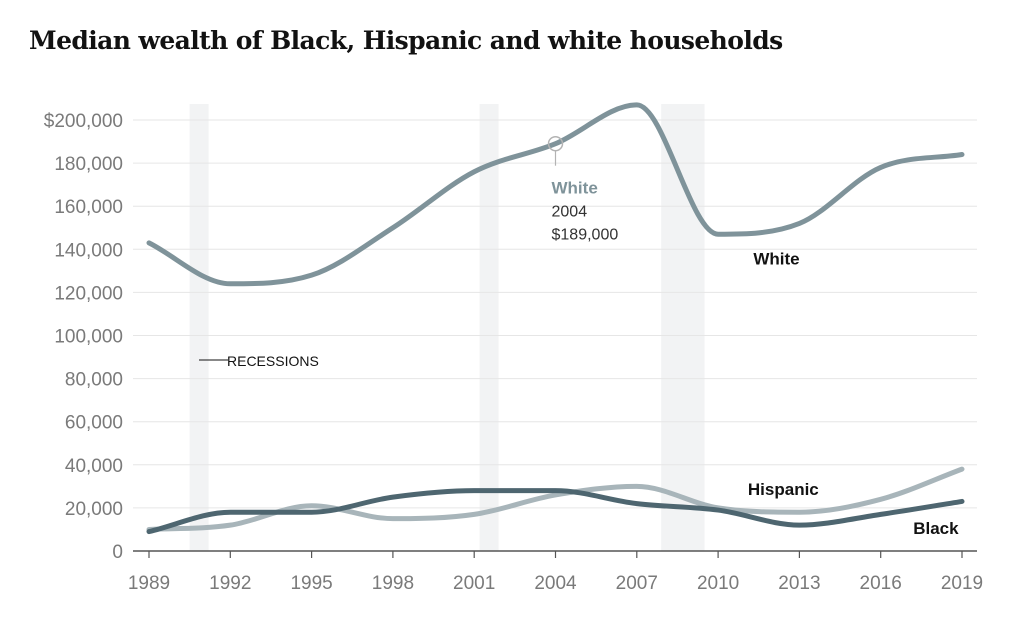 The image size is (1024, 617). I want to click on y-tick-label: 140,000, so click(88, 250).